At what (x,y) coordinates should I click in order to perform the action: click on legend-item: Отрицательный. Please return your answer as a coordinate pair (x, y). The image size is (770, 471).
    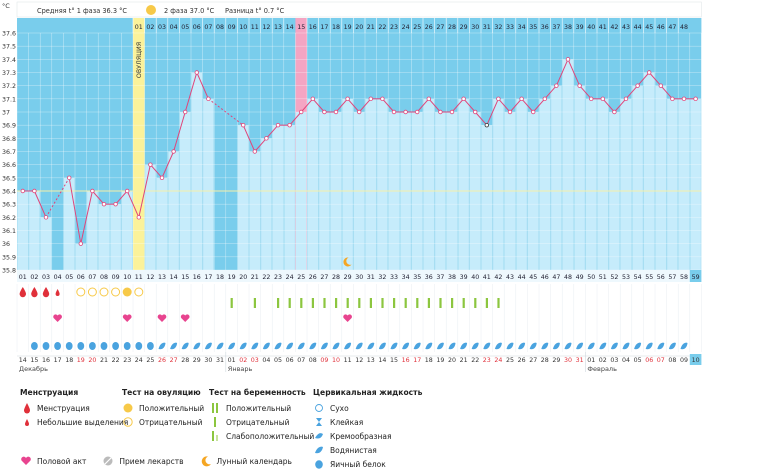
    Looking at the image, I should click on (163, 422).